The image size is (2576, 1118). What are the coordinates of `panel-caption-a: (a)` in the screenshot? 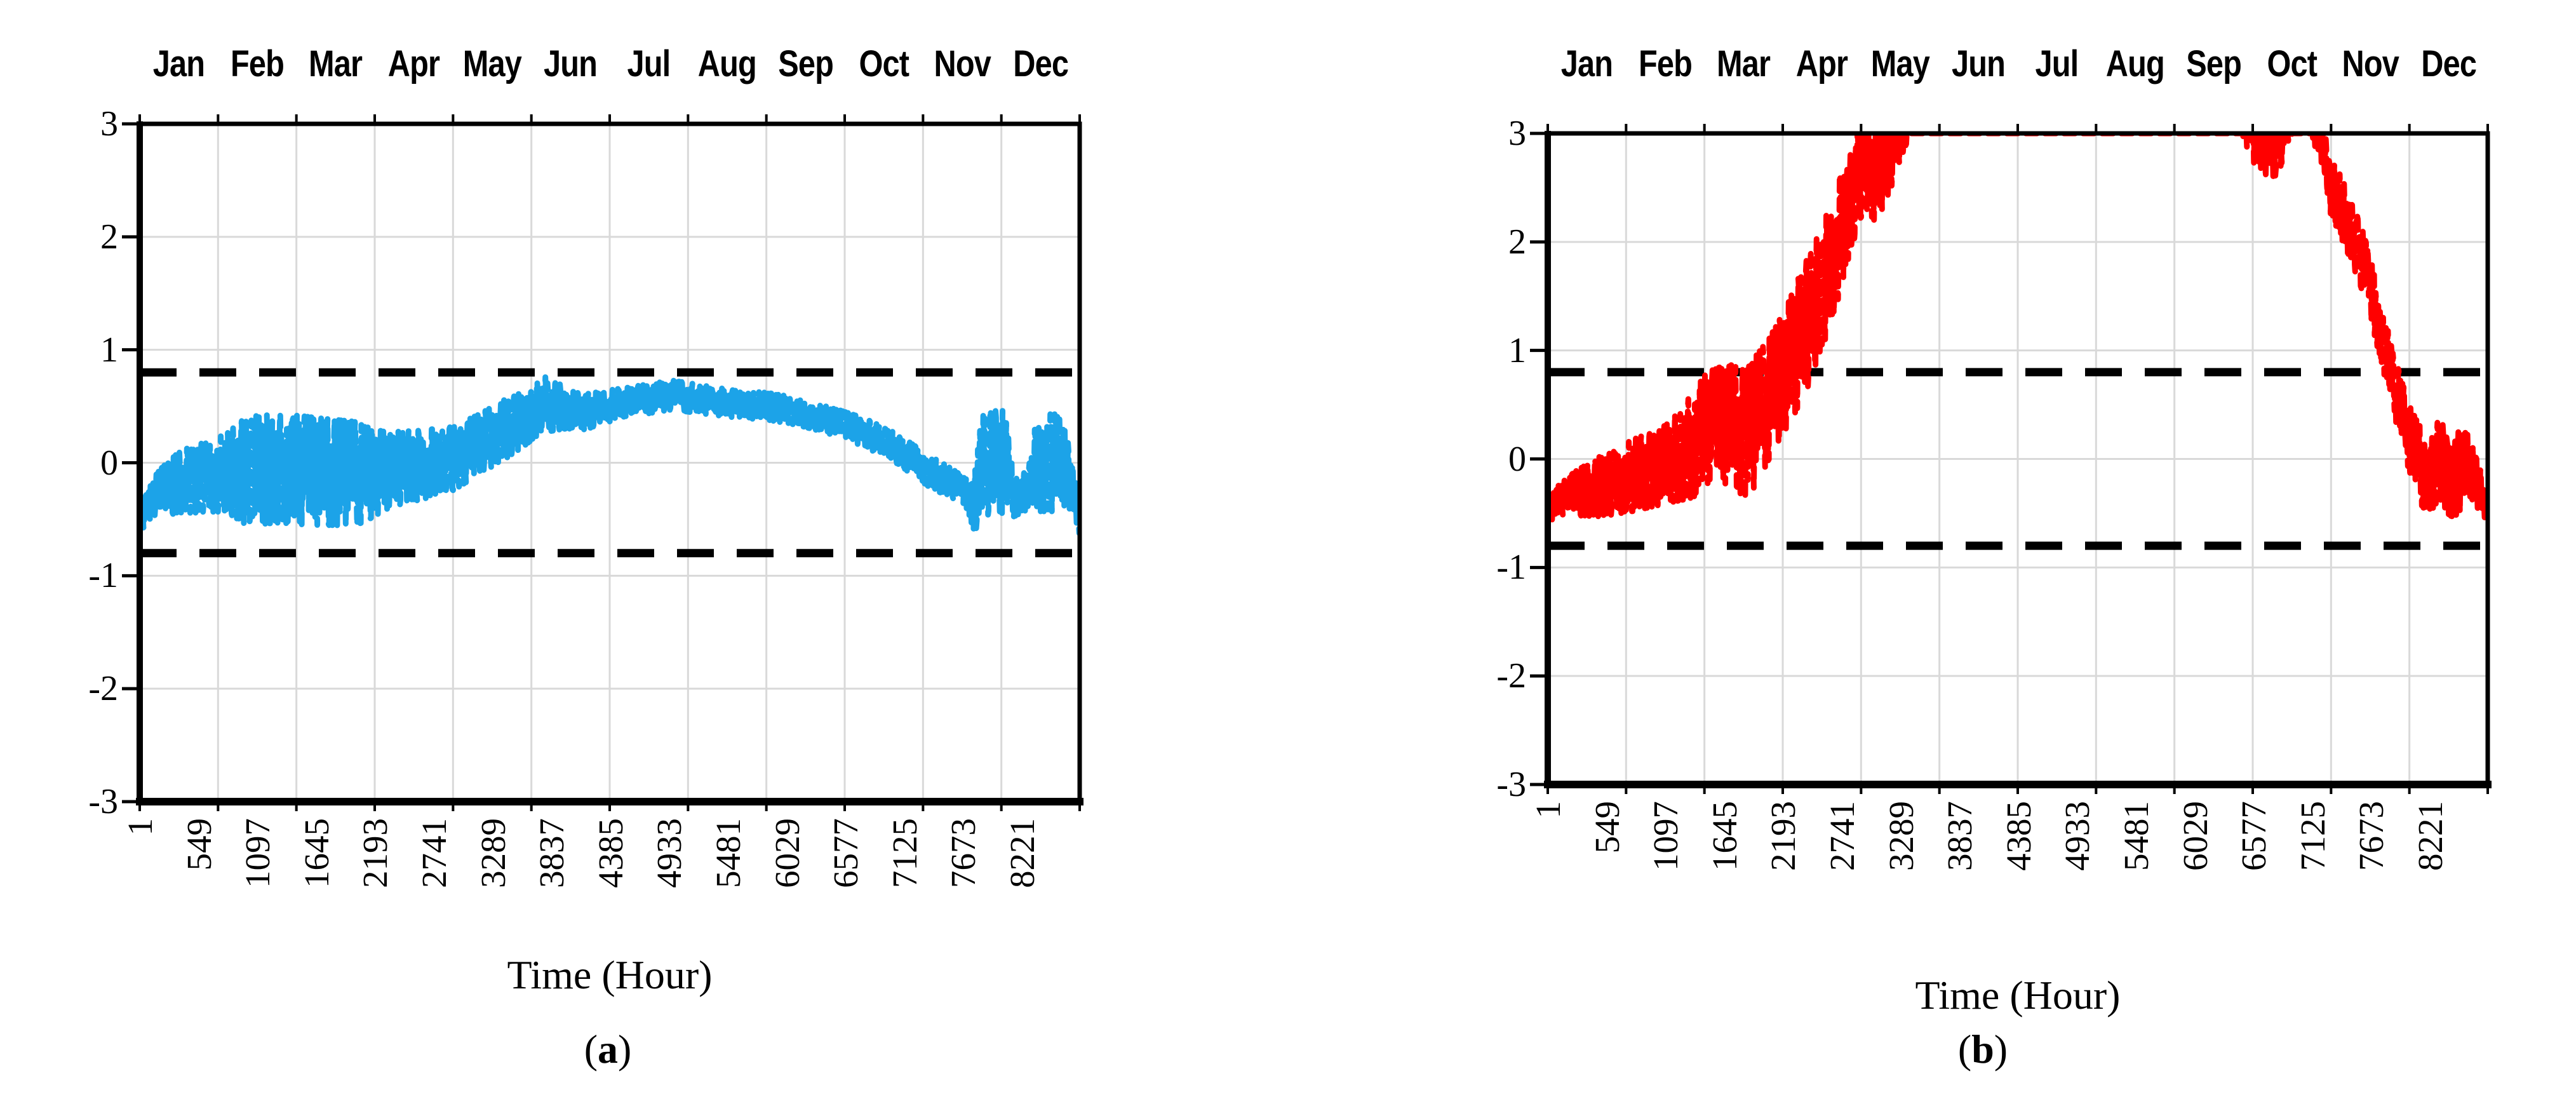 It's located at (608, 1049).